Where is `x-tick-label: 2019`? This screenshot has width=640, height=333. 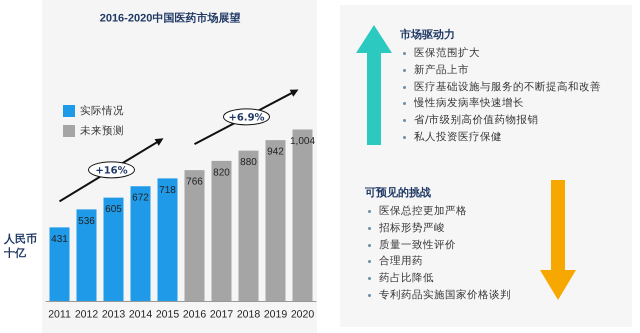
x-tick-label: 2019 is located at coordinates (276, 314).